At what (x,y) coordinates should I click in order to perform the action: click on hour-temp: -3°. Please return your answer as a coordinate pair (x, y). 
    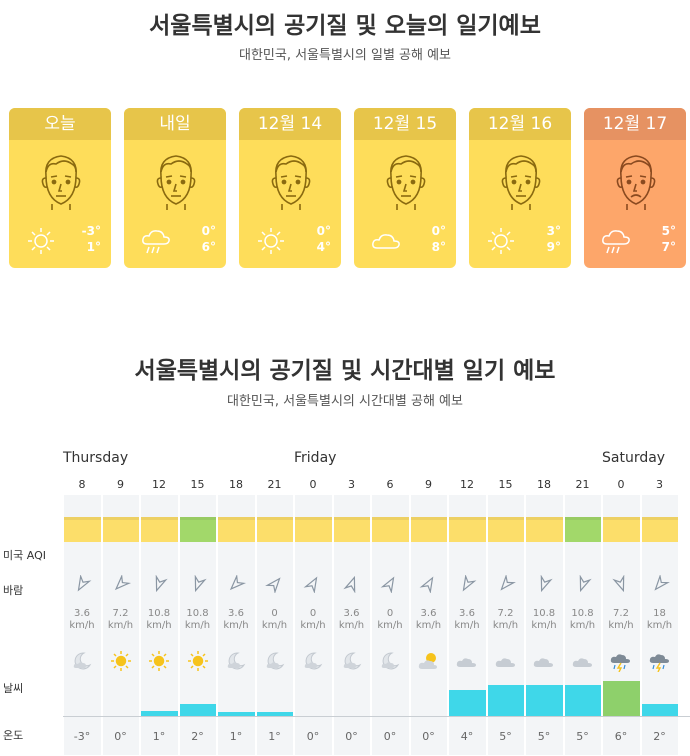
    Looking at the image, I should click on (82, 736).